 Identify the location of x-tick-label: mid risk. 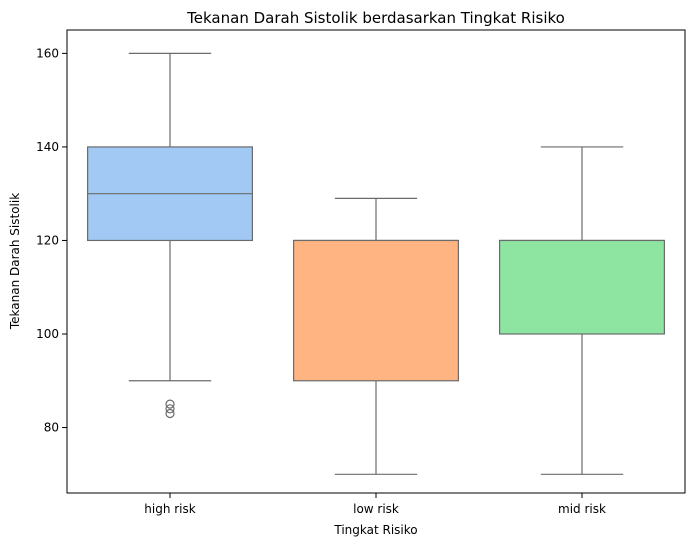
(582, 509).